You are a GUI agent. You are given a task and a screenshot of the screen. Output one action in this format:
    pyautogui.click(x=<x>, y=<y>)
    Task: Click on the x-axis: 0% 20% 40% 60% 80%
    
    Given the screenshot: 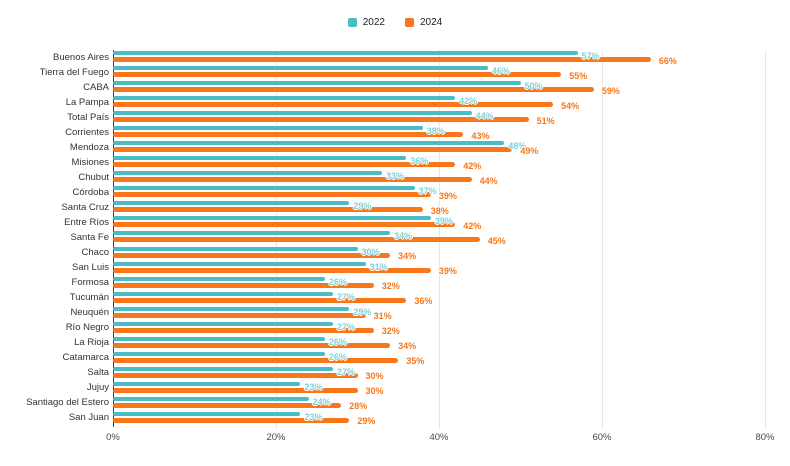 What is the action you would take?
    pyautogui.click(x=440, y=439)
    